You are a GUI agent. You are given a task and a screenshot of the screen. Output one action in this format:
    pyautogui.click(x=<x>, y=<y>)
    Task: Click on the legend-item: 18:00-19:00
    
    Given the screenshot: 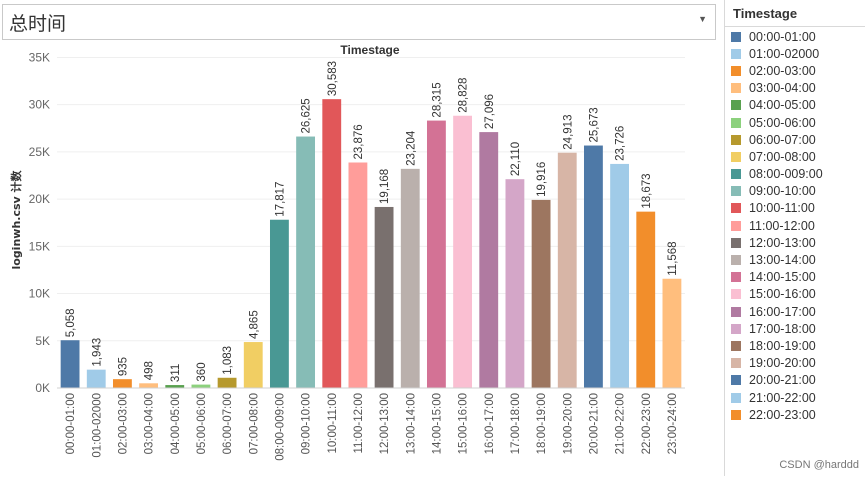 What is the action you would take?
    pyautogui.click(x=777, y=345)
    